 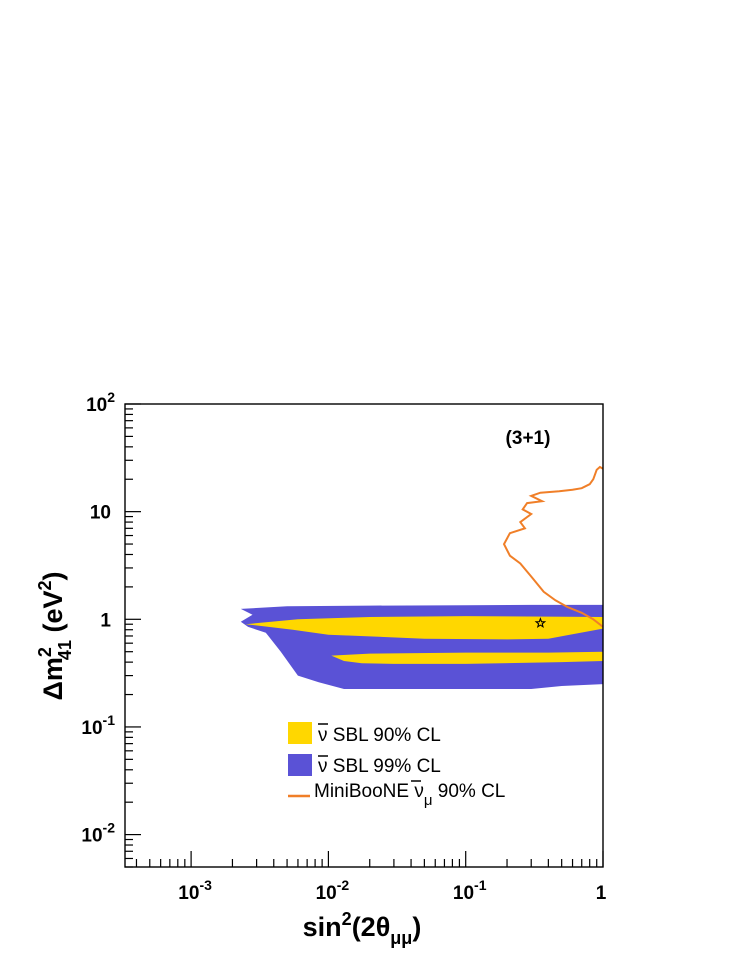 What do you see at coordinates (470, 890) in the screenshot?
I see `x-tick-label: 10⁻¹` at bounding box center [470, 890].